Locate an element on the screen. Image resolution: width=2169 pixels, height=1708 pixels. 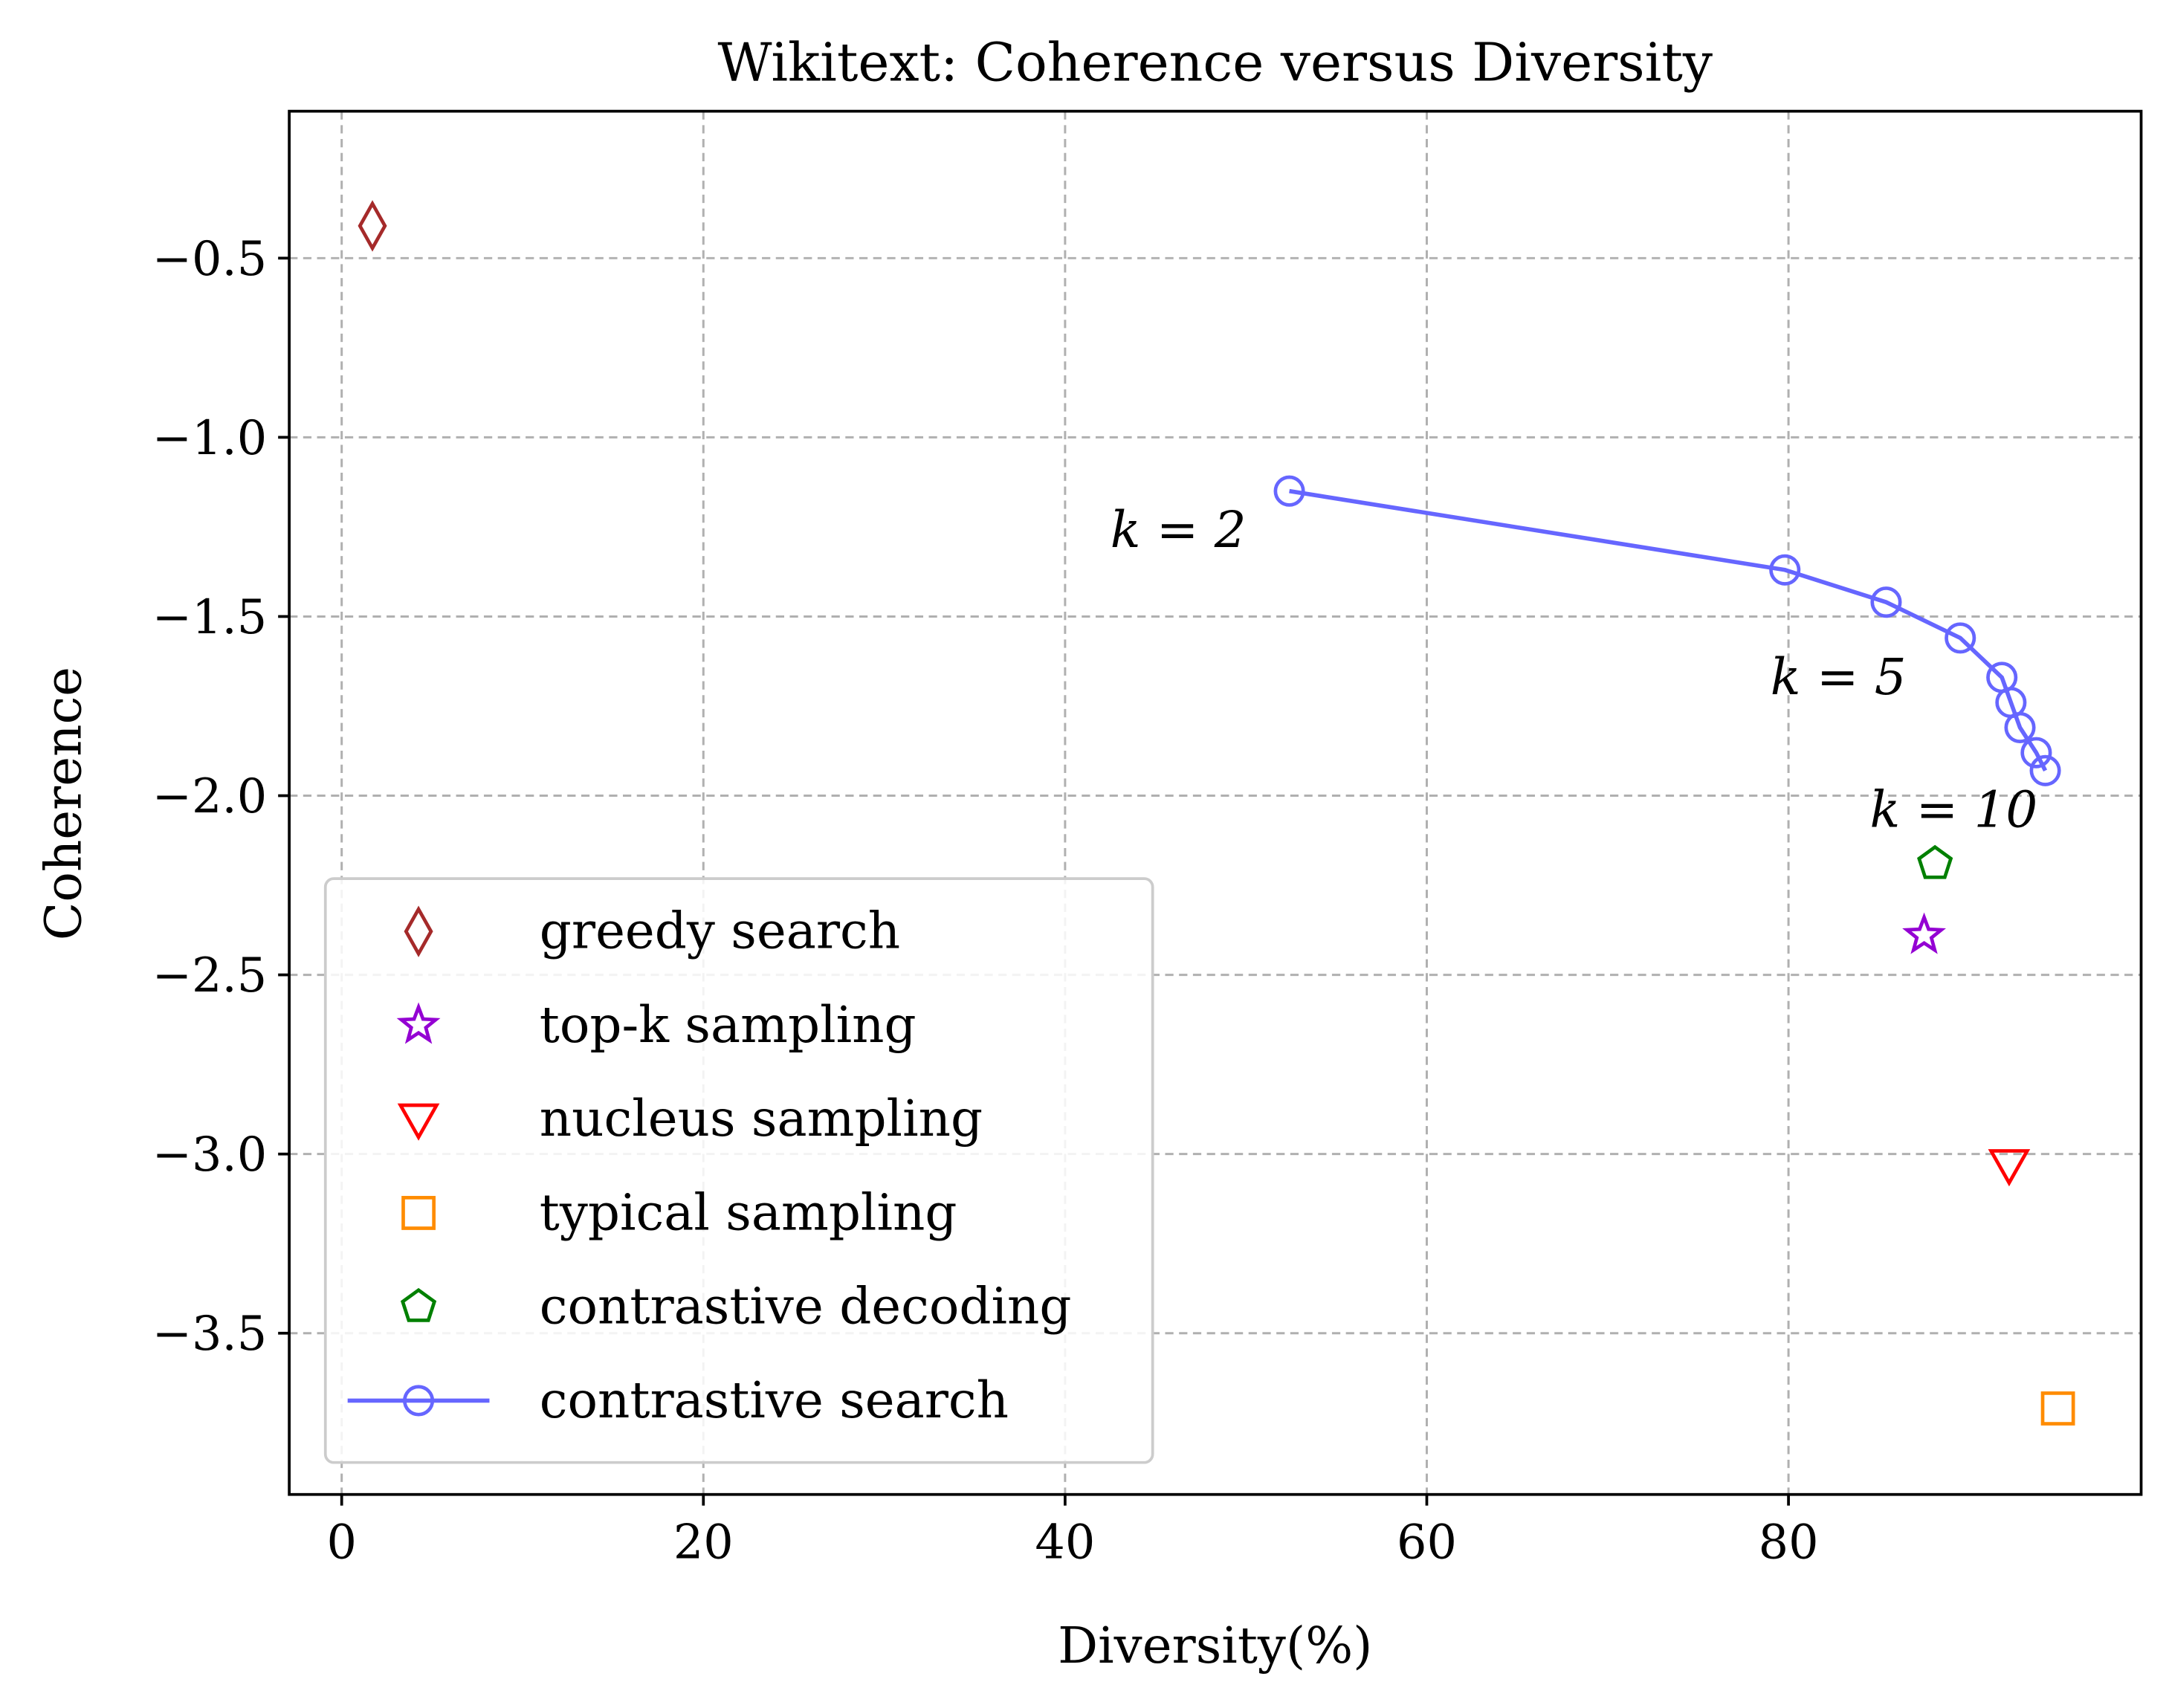
x-tick-label: 0 is located at coordinates (341, 1542).